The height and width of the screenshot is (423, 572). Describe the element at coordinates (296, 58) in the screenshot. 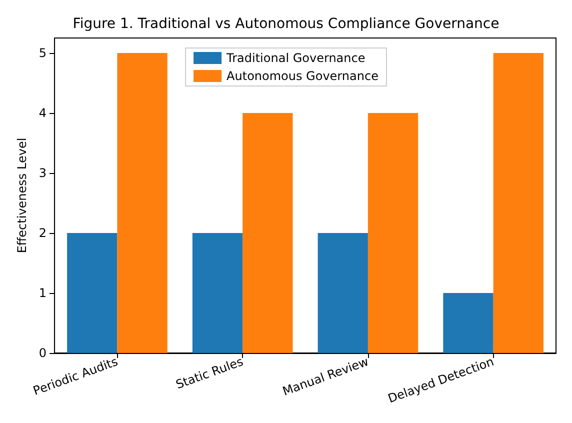

I see `legend-label: Traditional Governance` at that location.